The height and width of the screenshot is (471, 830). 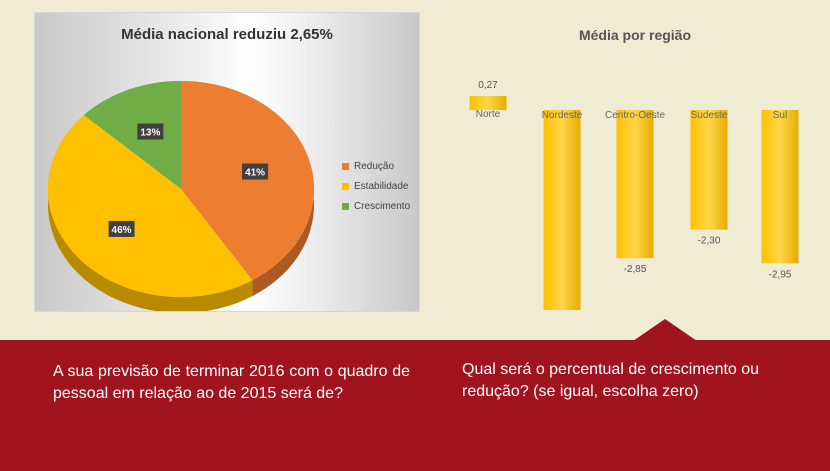 I want to click on svg-text: 41%, so click(x=255, y=173).